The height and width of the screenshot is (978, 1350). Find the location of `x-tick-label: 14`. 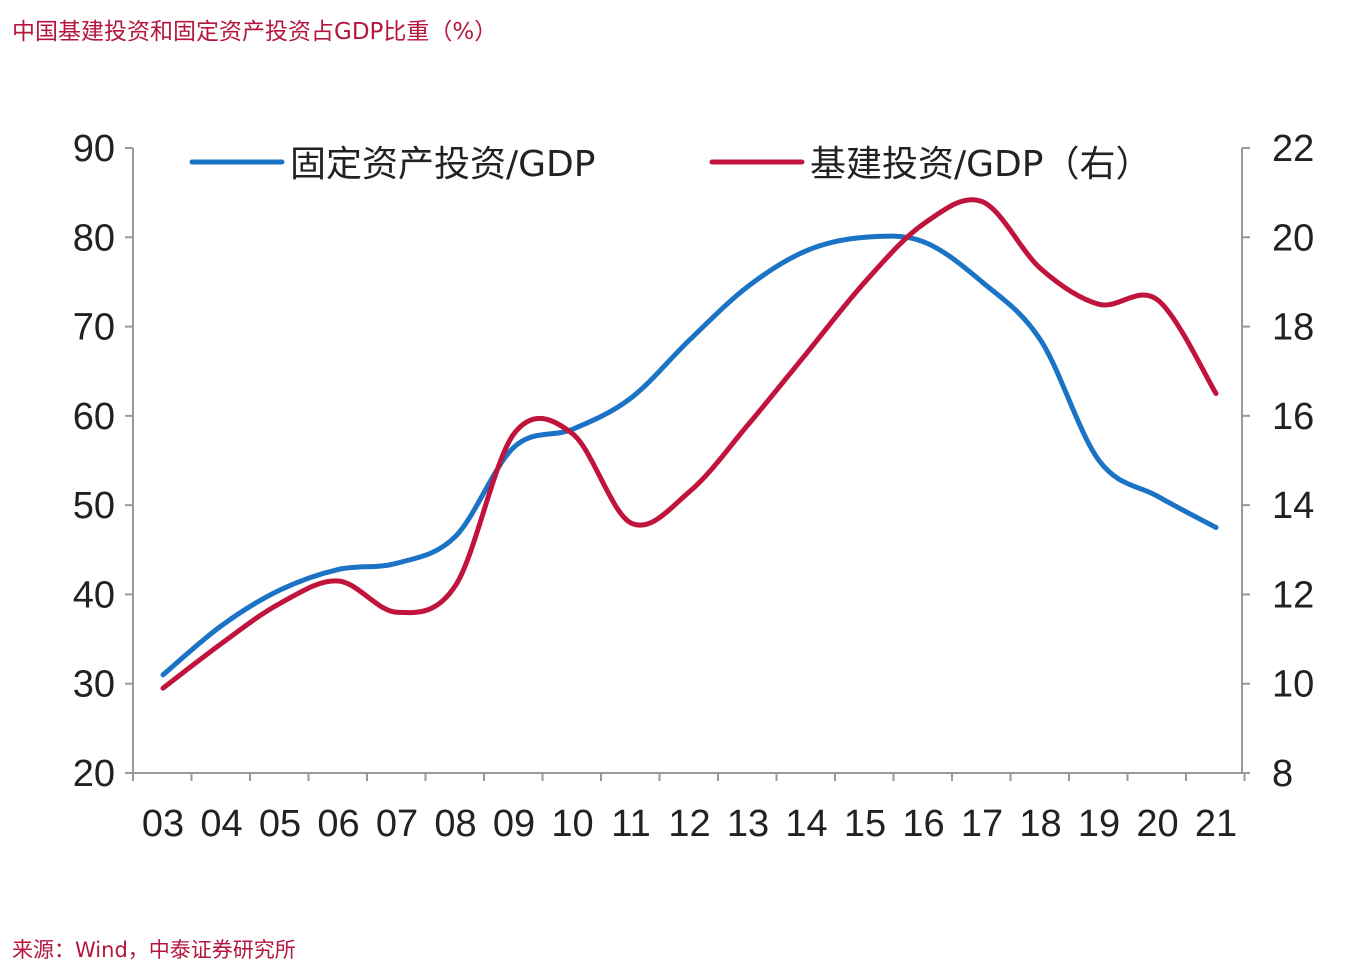

x-tick-label: 14 is located at coordinates (806, 824).